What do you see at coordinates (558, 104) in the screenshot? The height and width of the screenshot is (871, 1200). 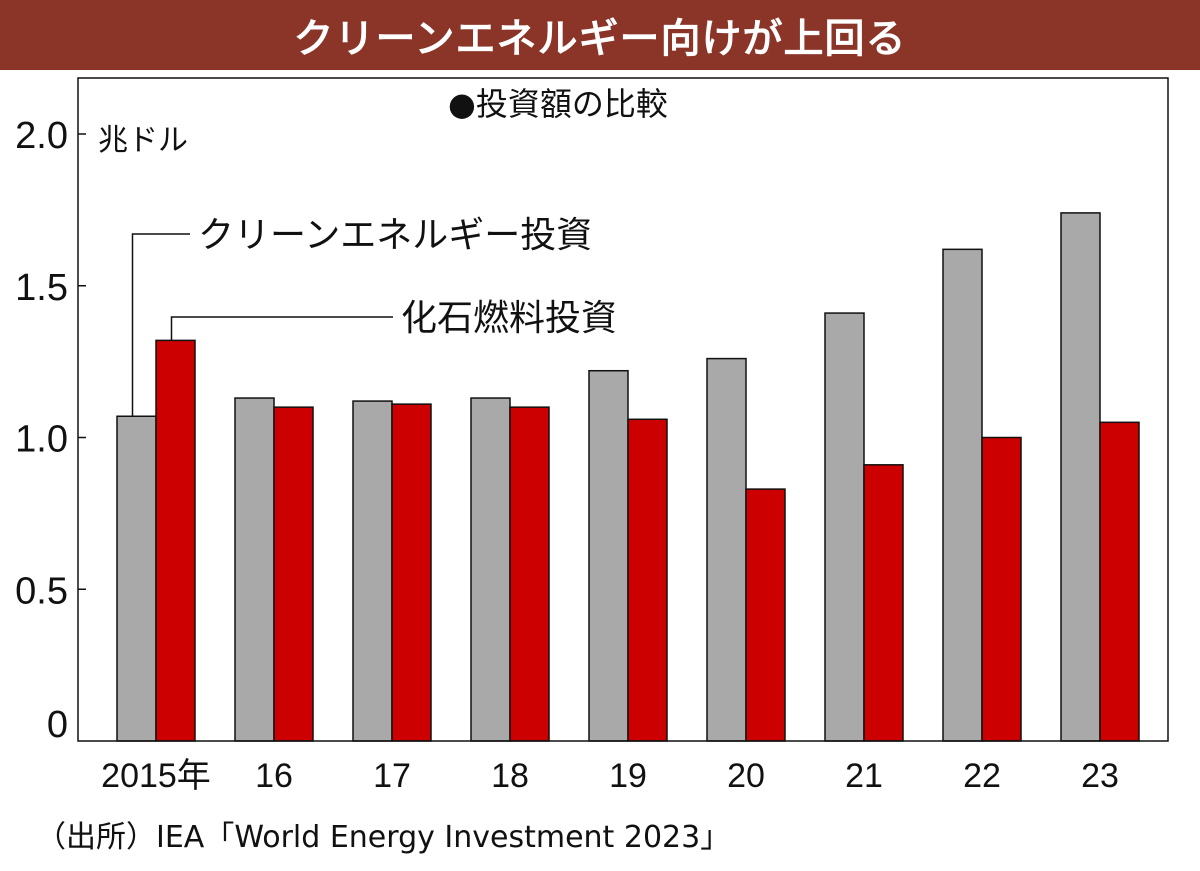 I see `chart-title: ●投資額の比較` at bounding box center [558, 104].